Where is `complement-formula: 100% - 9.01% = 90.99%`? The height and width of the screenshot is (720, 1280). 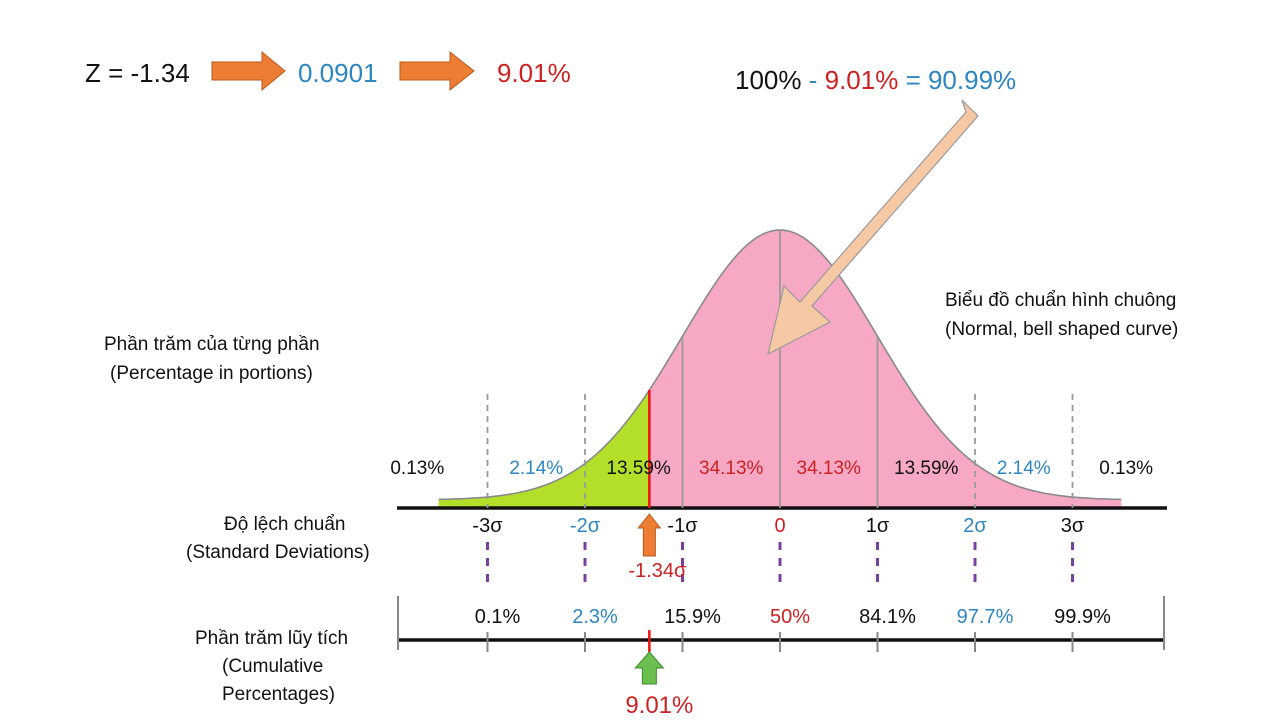 complement-formula: 100% - 9.01% = 90.99% is located at coordinates (875, 80).